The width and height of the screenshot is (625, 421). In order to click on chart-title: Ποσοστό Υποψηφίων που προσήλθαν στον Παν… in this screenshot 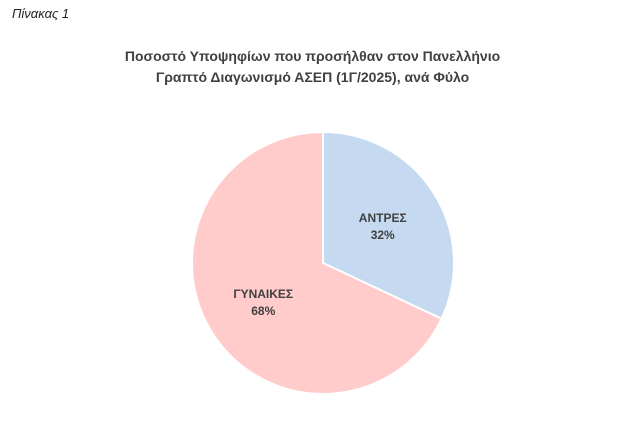, I will do `click(312, 67)`.